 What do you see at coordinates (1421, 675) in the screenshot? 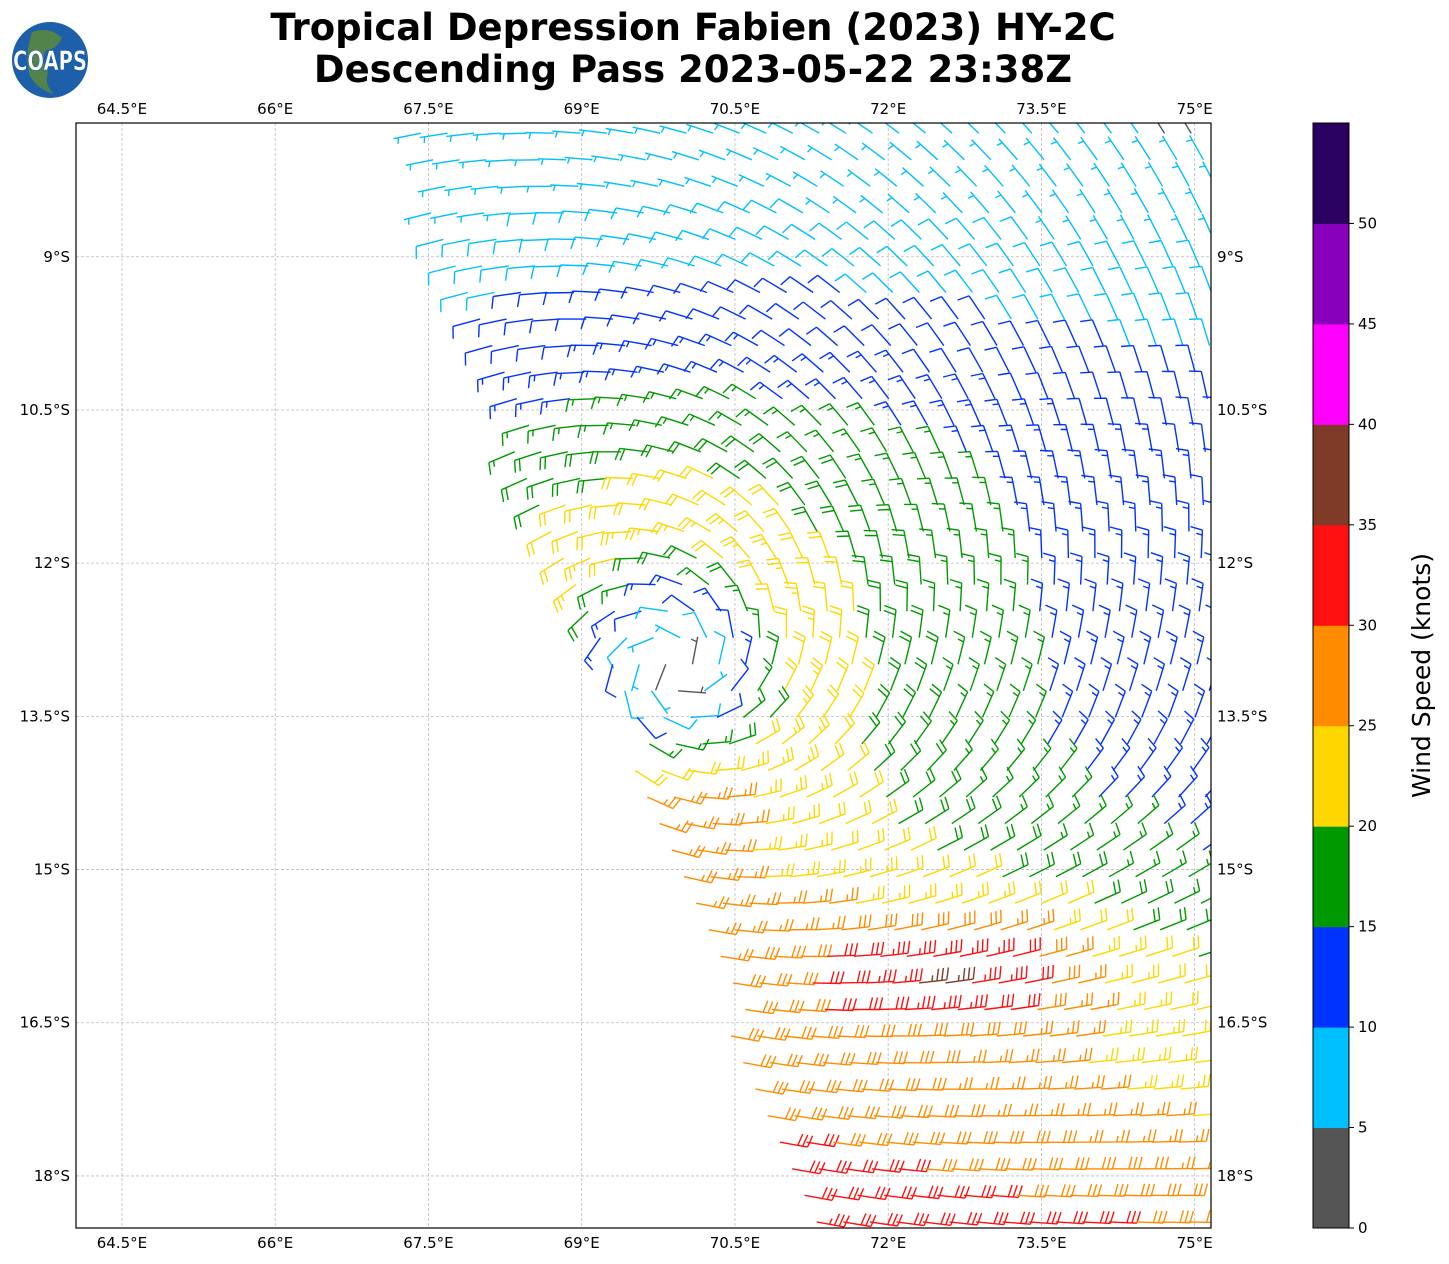
I see `colorbar-label: Wind Speed (knots)` at bounding box center [1421, 675].